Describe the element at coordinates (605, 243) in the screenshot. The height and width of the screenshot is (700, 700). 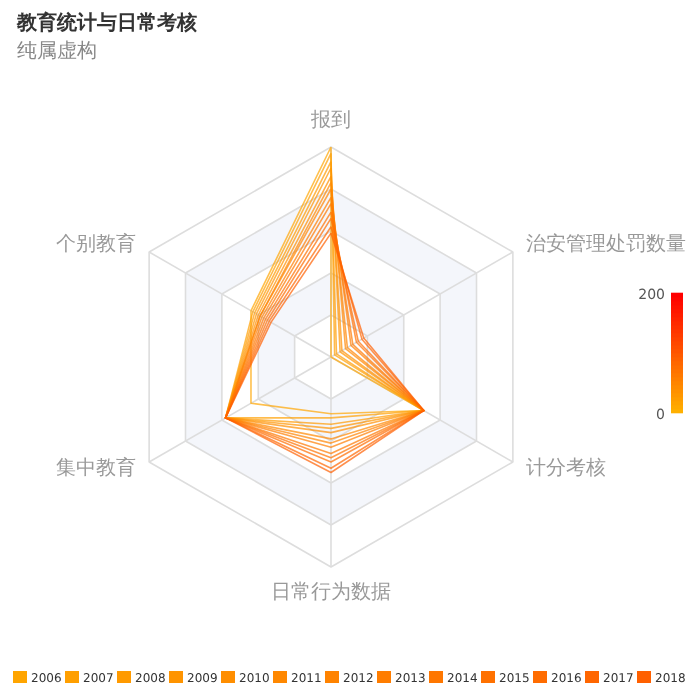
I see `spoke-label: 治安管理处罚数量` at that location.